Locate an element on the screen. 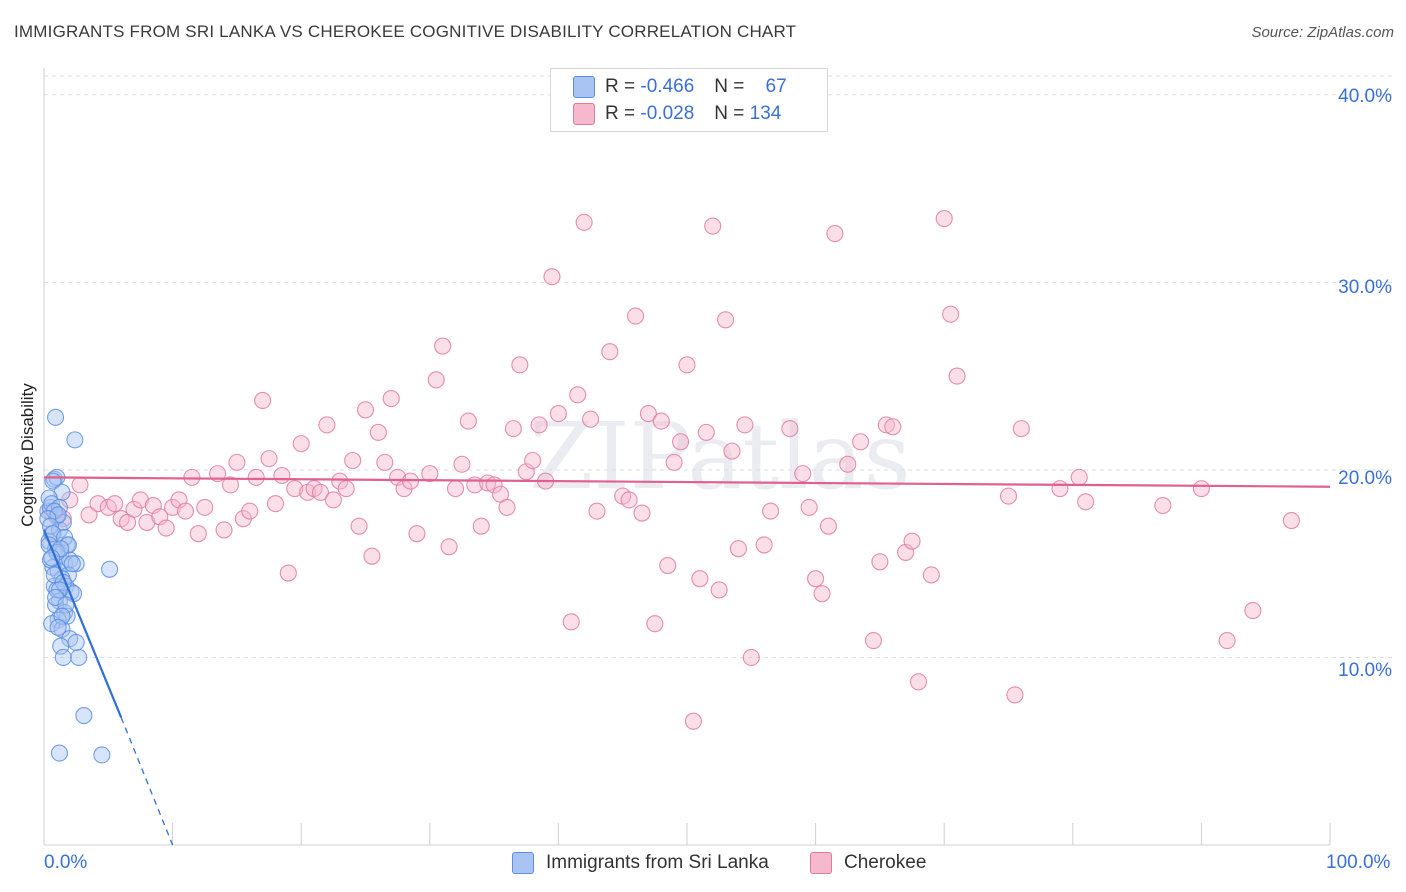  legend-item-sri-lanka: Immigrants from Sri Lanka is located at coordinates (640, 863).